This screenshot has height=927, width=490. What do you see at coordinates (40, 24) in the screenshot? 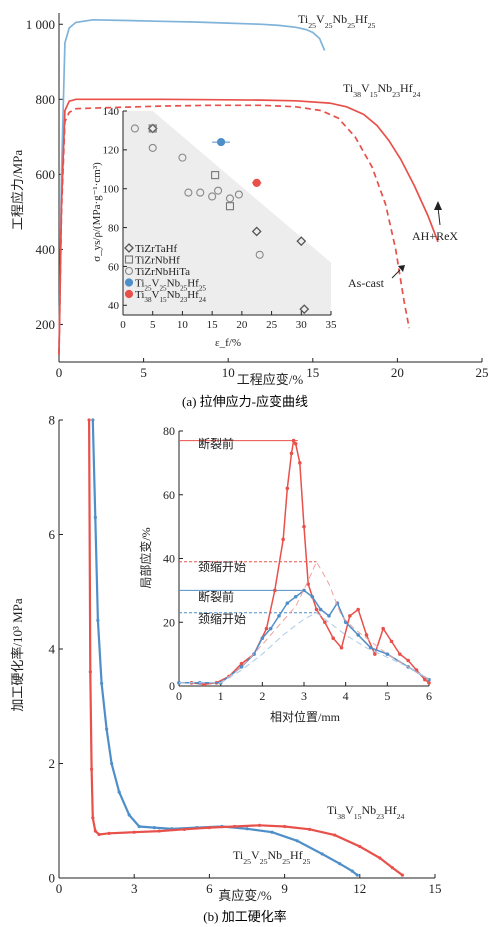
I see `a-y-tick-label: 1 000` at bounding box center [40, 24].